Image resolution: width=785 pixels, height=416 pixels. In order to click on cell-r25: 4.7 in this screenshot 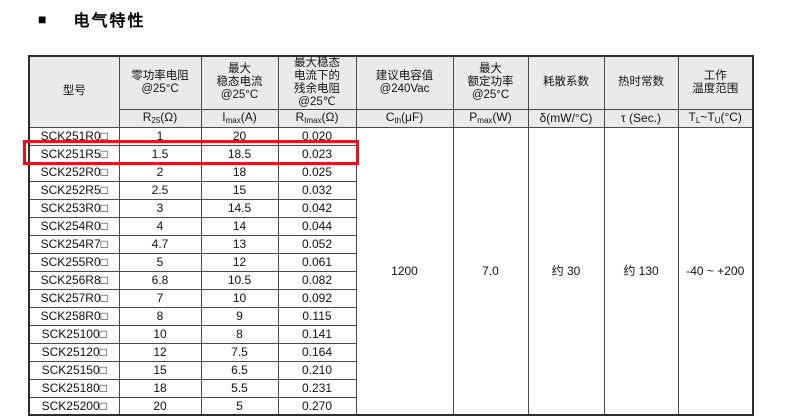, I will do `click(160, 244)`.